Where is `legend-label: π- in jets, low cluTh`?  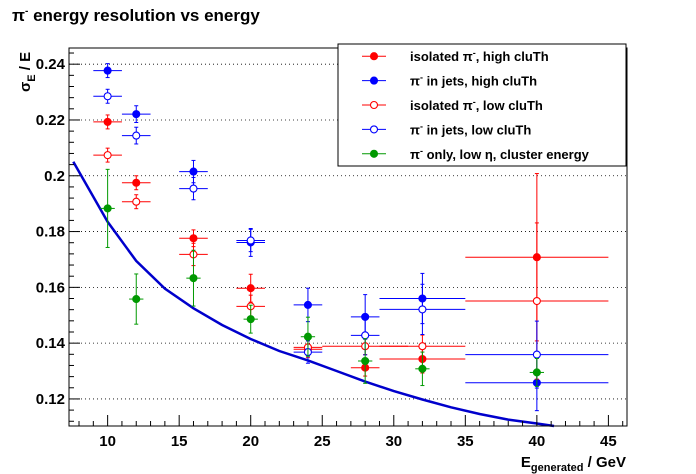 legend-label: π- in jets, low cluTh is located at coordinates (470, 129).